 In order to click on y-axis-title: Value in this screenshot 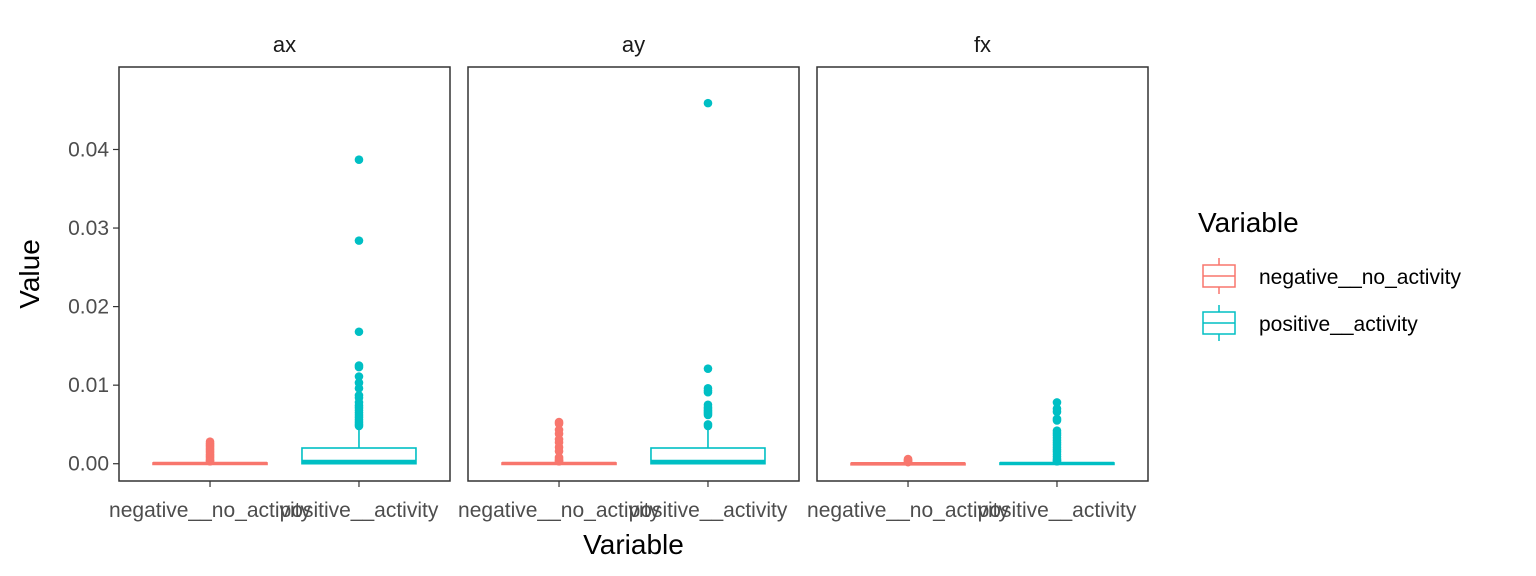, I will do `click(29, 274)`.